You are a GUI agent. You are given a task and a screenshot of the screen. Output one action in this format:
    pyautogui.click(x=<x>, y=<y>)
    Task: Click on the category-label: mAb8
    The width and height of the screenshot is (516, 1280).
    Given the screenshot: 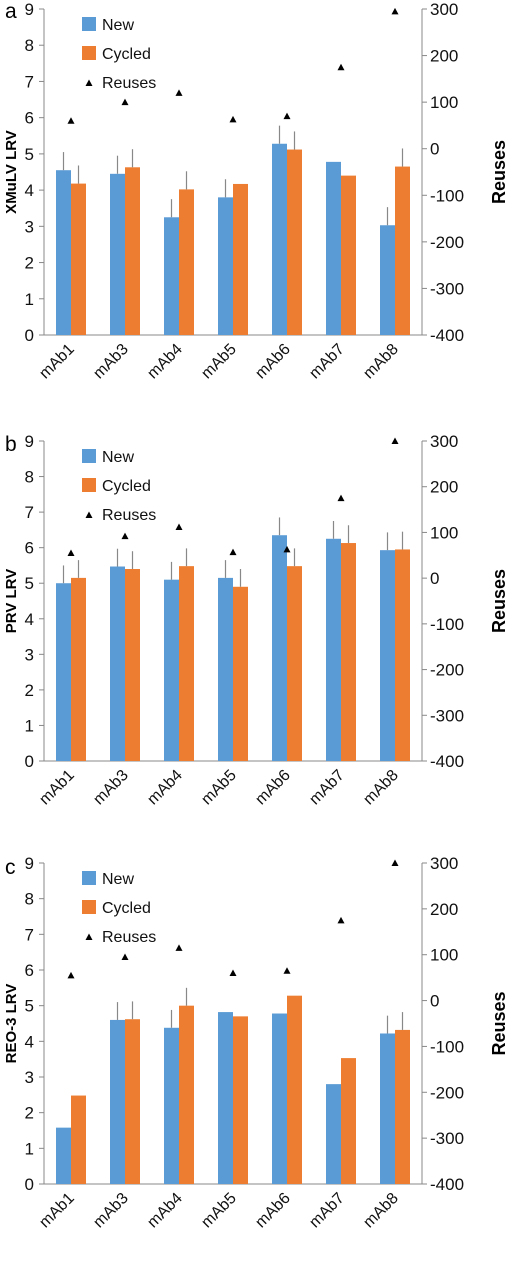 What is the action you would take?
    pyautogui.click(x=381, y=1211)
    